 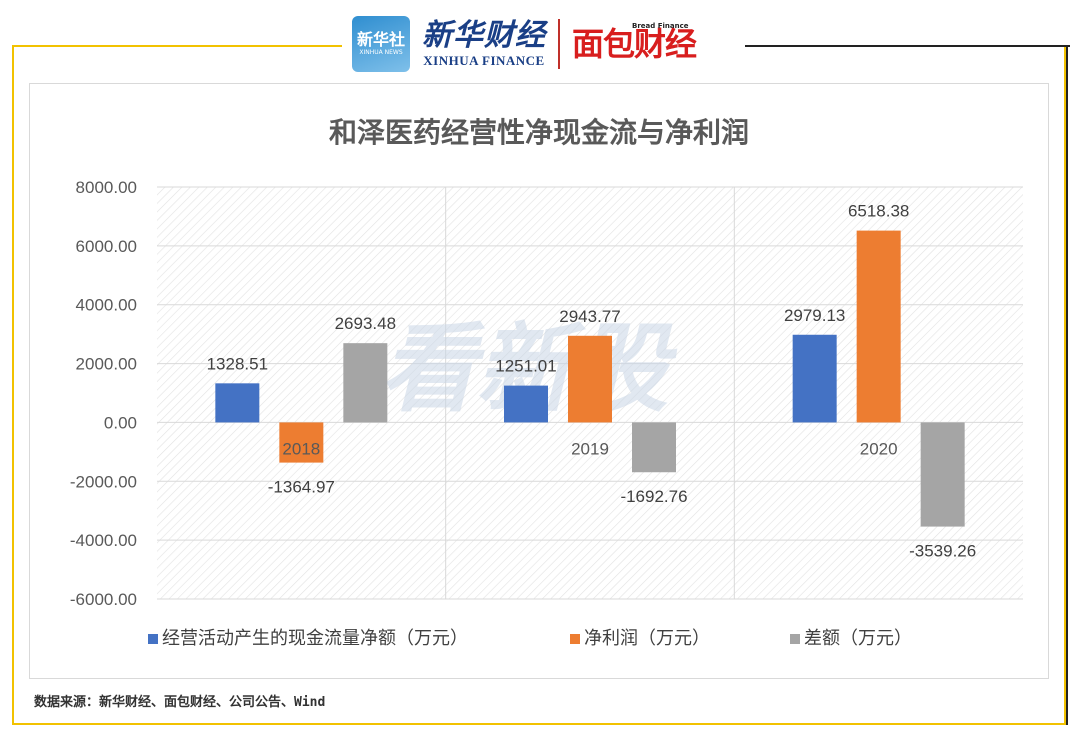 I want to click on data-label: 1251.01, so click(x=525, y=366).